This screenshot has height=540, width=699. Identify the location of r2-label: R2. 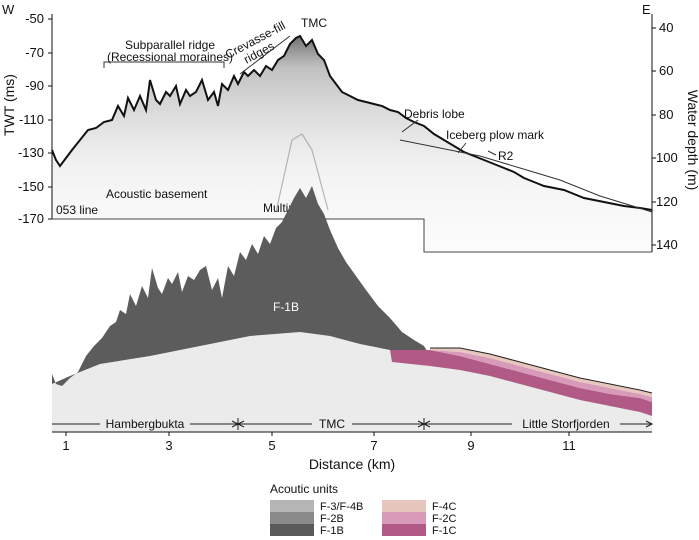
(506, 156).